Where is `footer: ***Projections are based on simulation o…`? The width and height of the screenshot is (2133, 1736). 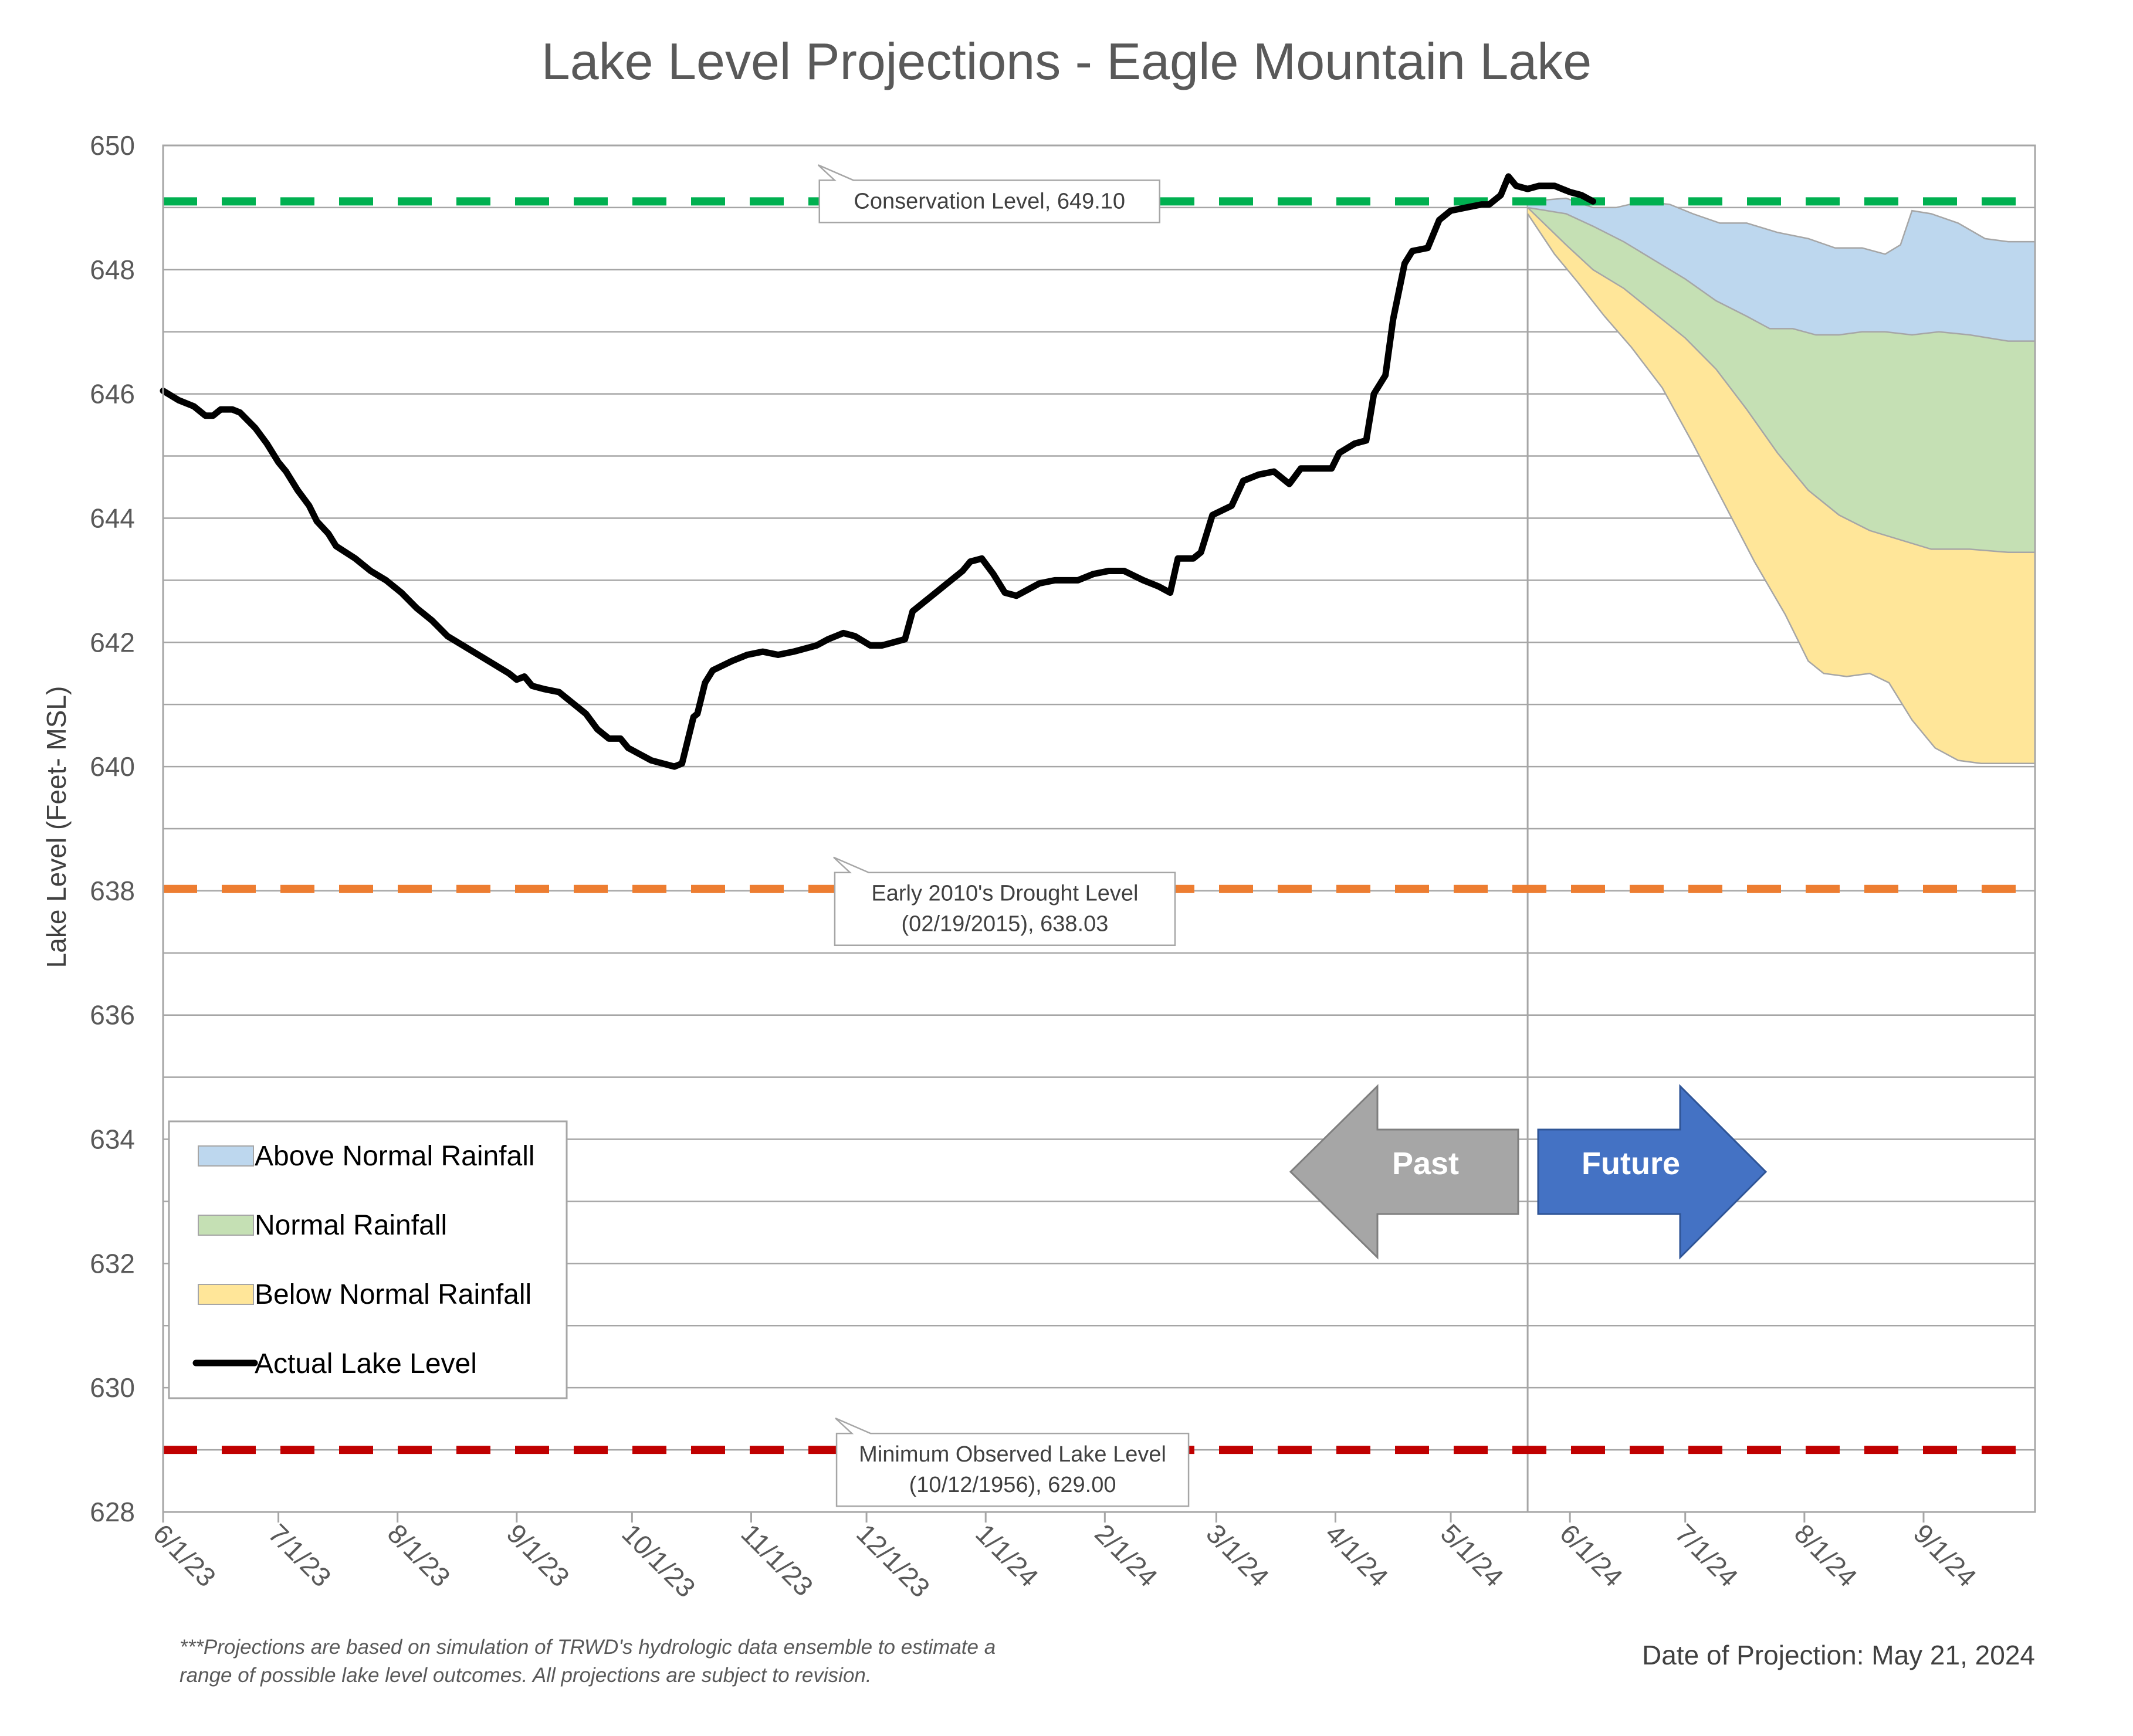
footer: ***Projections are based on simulation o… is located at coordinates (1107, 1661).